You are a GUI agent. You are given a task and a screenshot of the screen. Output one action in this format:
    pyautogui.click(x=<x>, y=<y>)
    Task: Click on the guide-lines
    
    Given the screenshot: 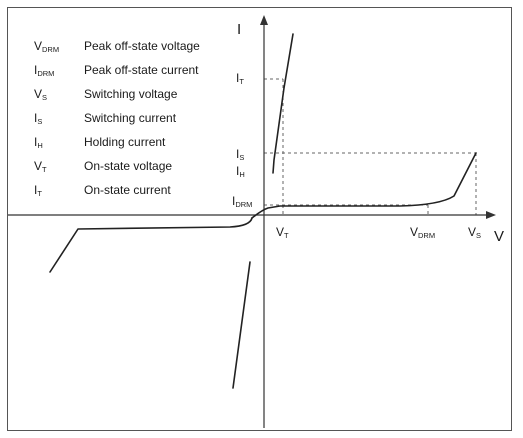 What is the action you would take?
    pyautogui.click(x=370, y=146)
    